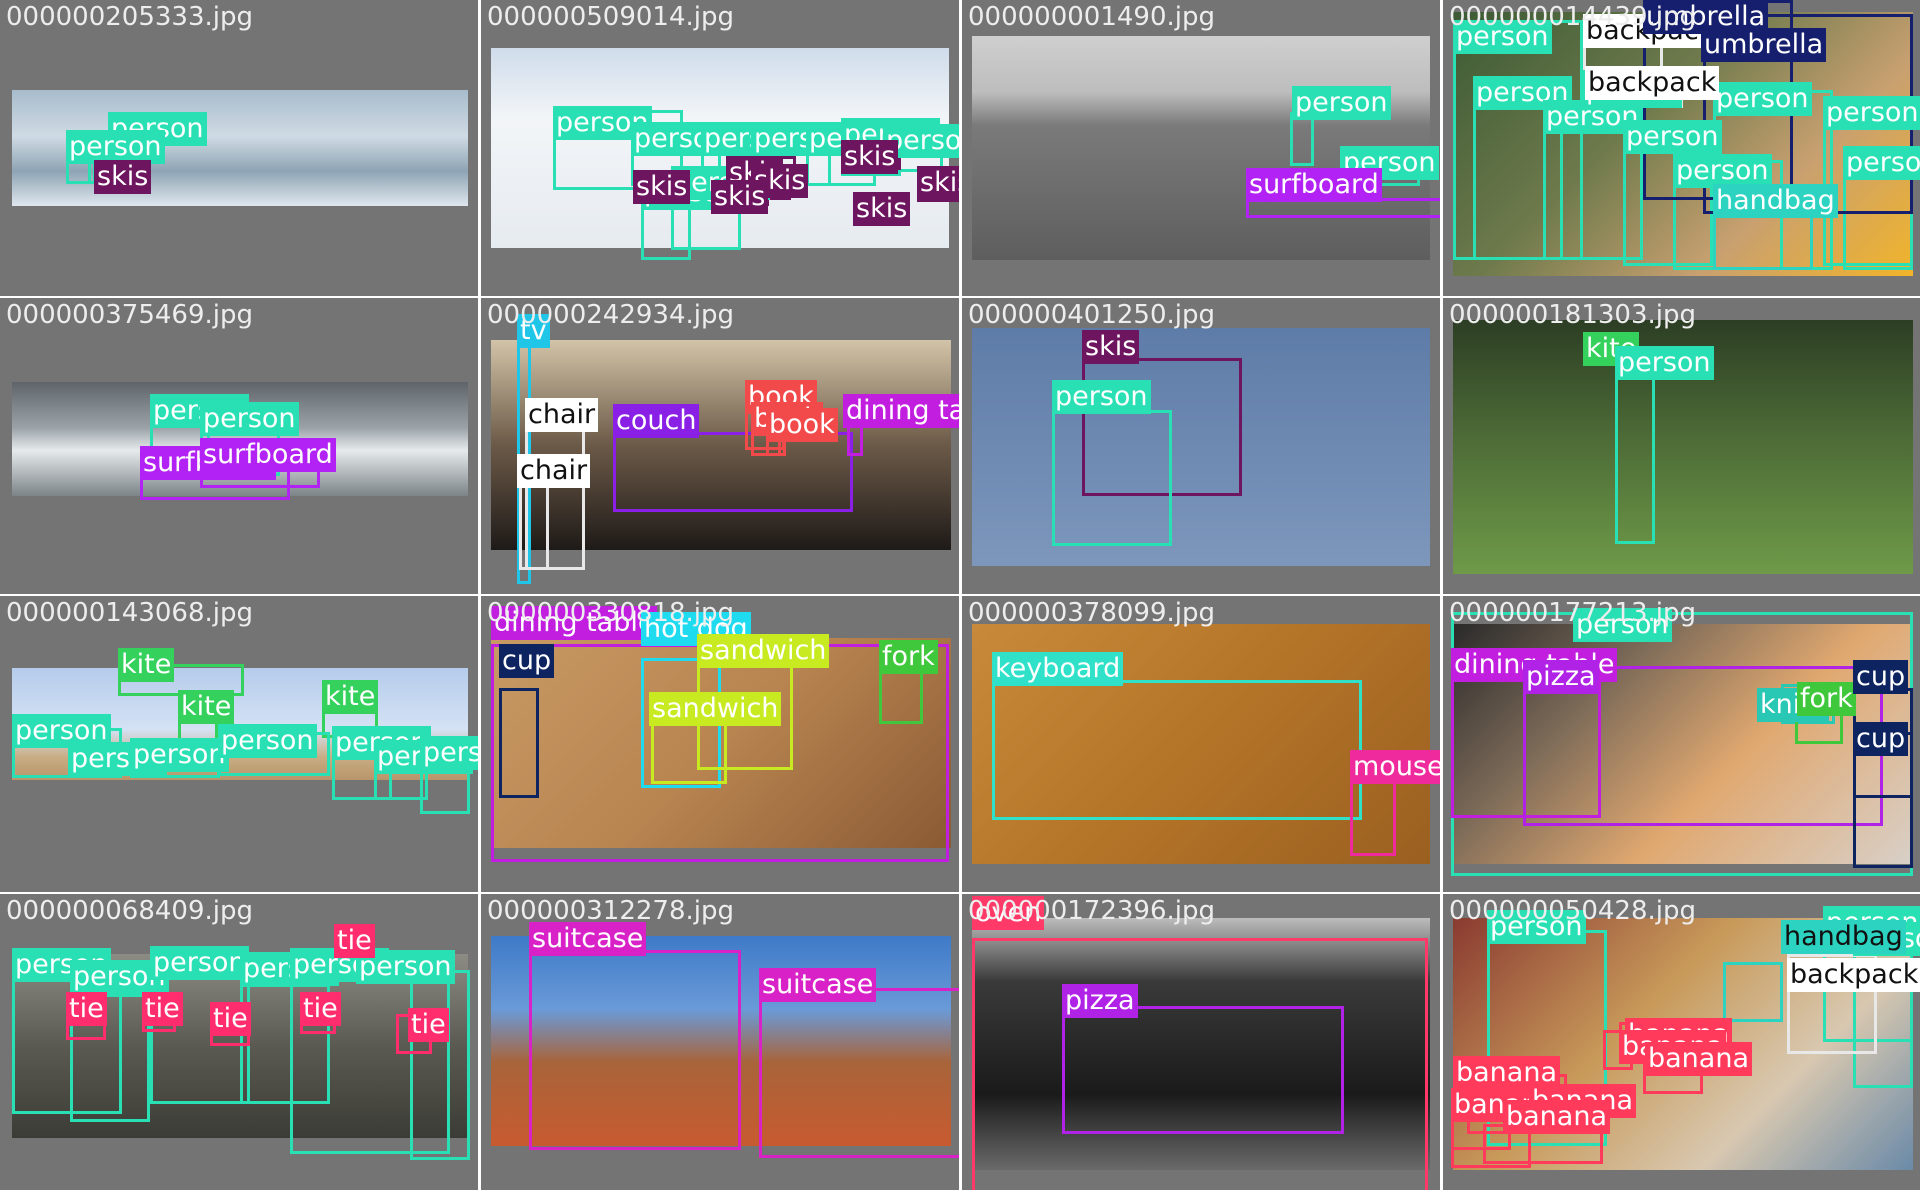 The image size is (1920, 1192). Describe the element at coordinates (610, 17) in the screenshot. I see `image-filename: 000000509014.jpg` at that location.